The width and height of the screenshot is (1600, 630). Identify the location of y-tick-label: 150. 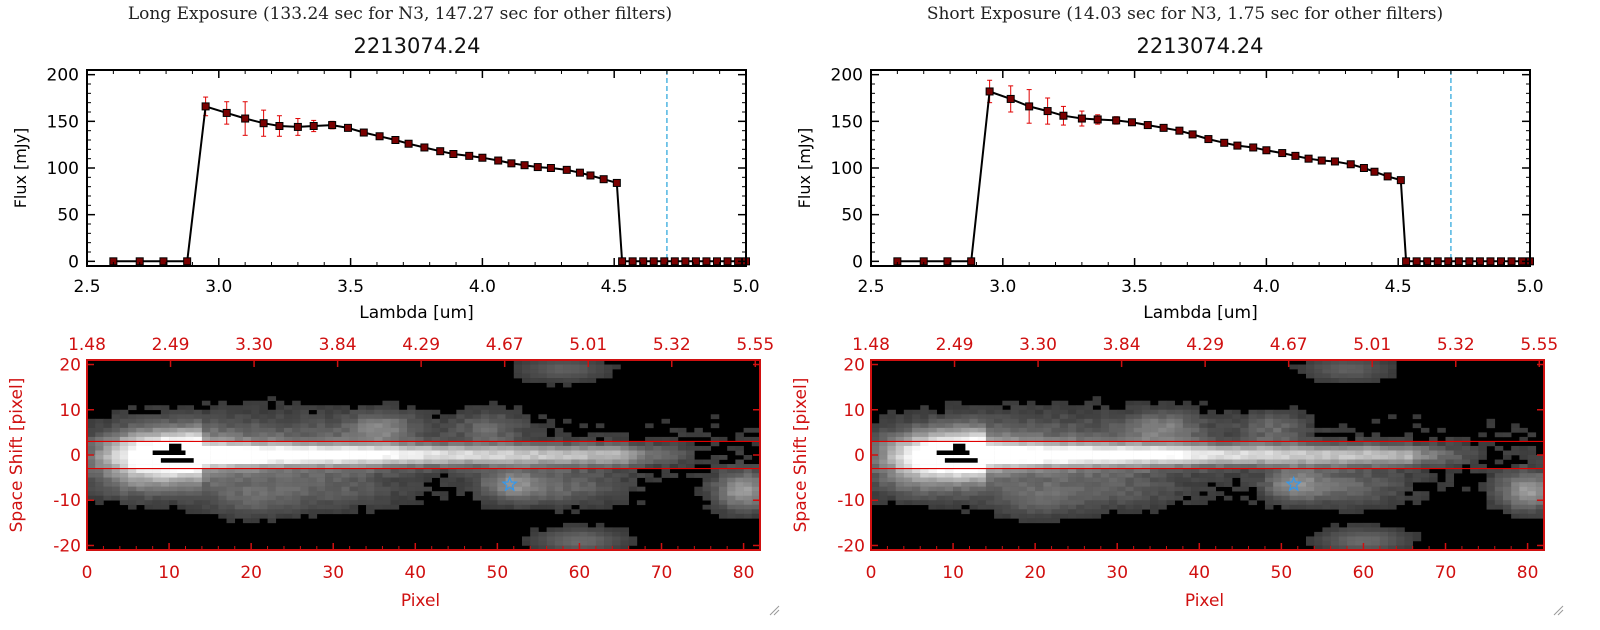
(847, 122).